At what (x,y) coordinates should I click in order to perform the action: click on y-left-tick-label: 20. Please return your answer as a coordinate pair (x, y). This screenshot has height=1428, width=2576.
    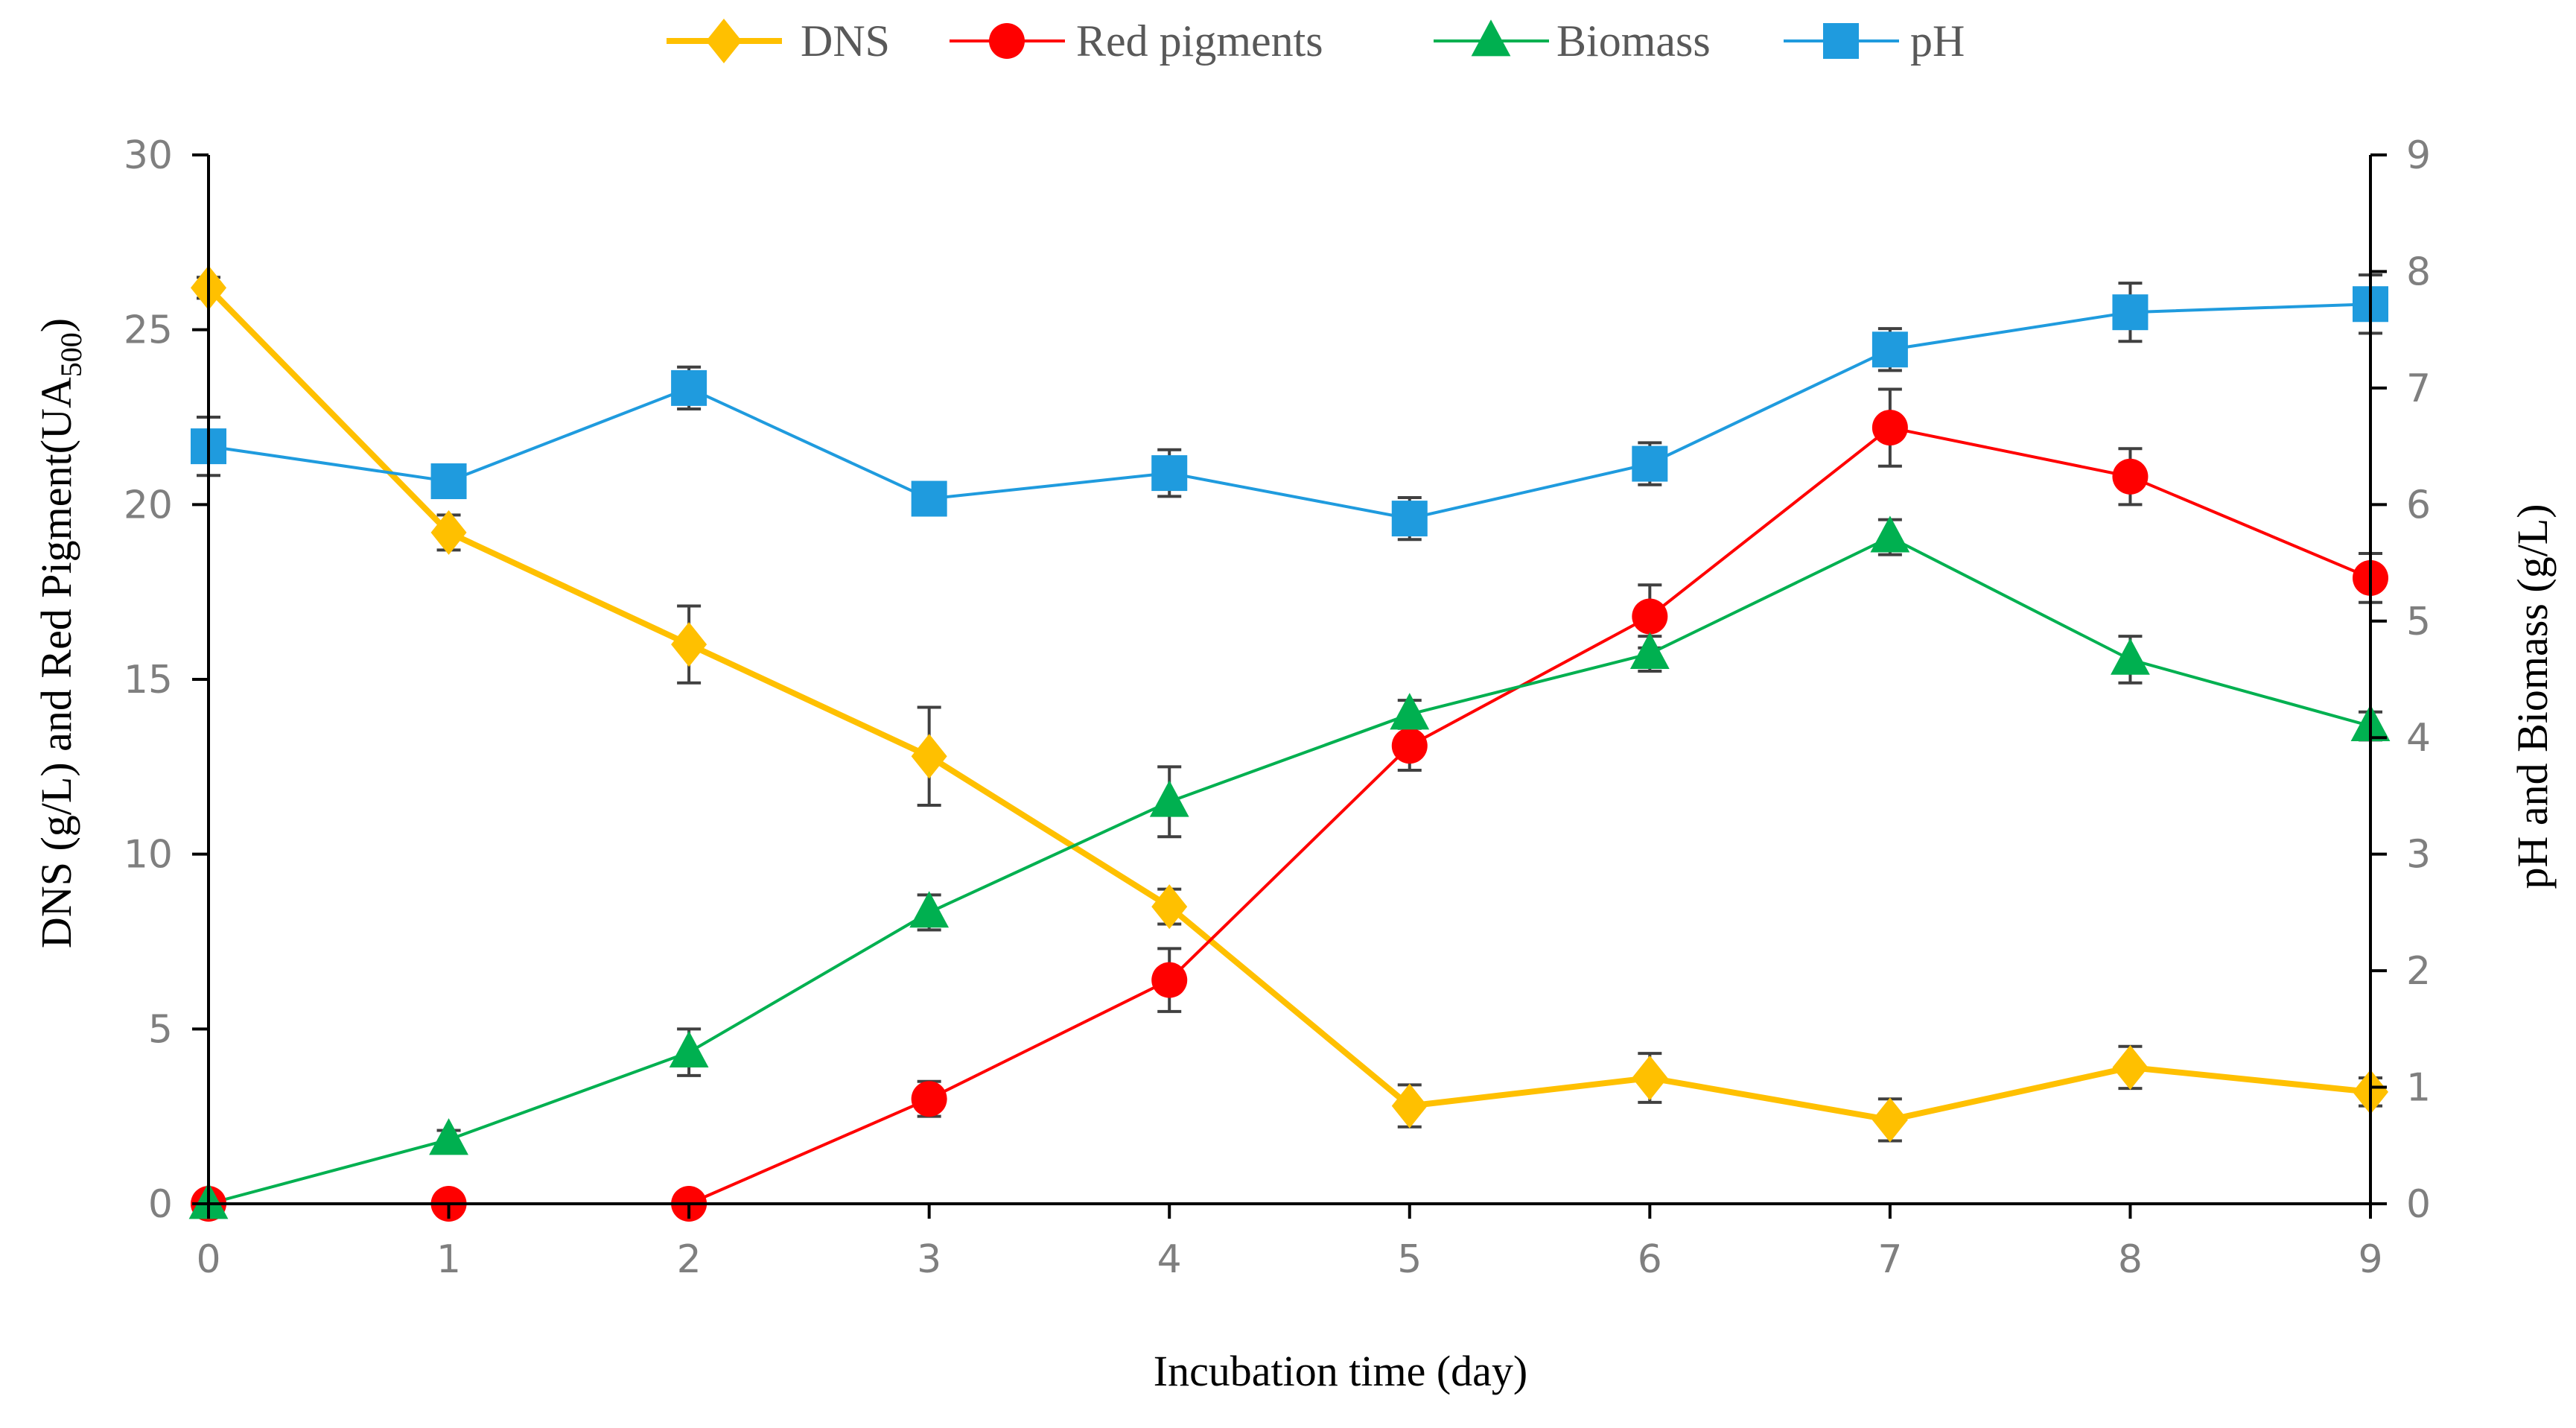
    Looking at the image, I should click on (148, 505).